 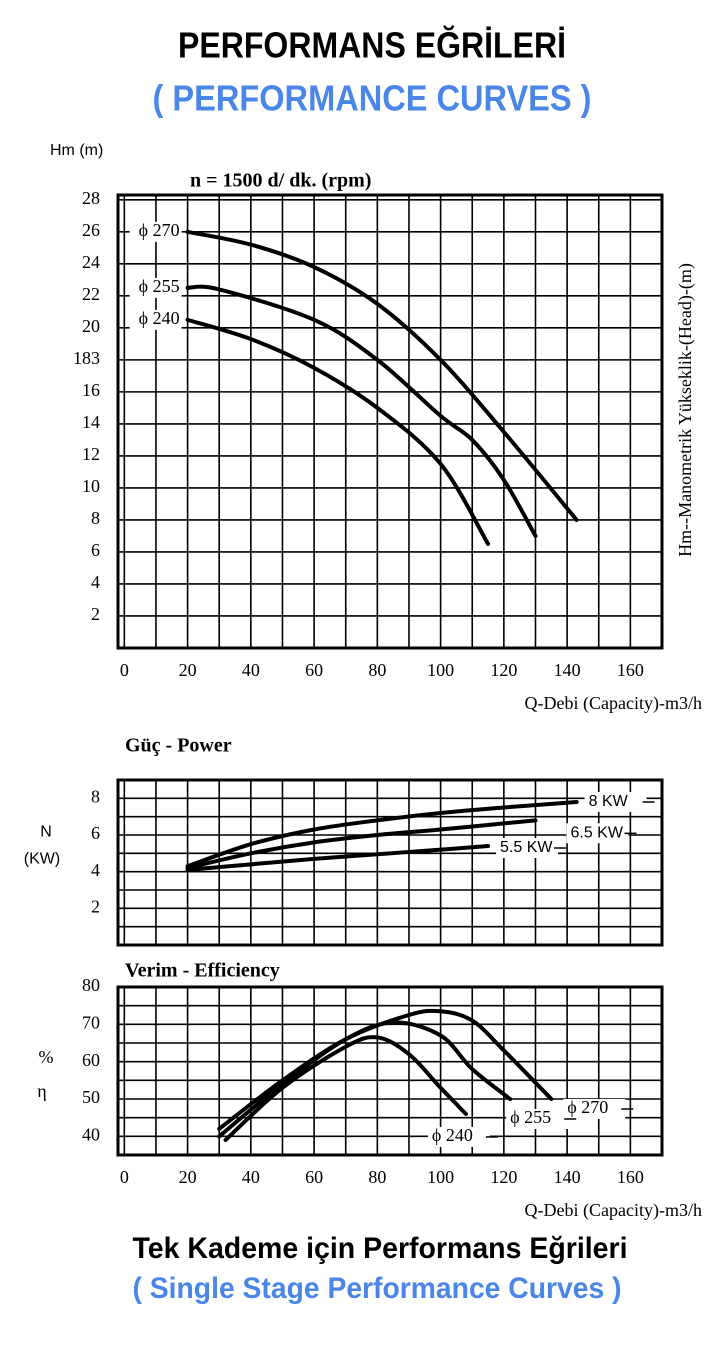 What do you see at coordinates (91, 390) in the screenshot?
I see `y-tick-label: 16` at bounding box center [91, 390].